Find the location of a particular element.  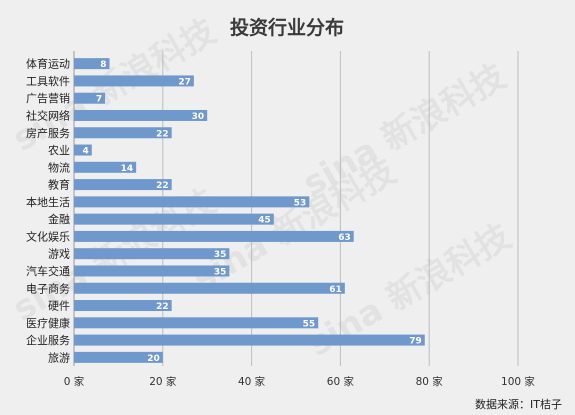

category-label: 电子商务 is located at coordinates (48, 288).